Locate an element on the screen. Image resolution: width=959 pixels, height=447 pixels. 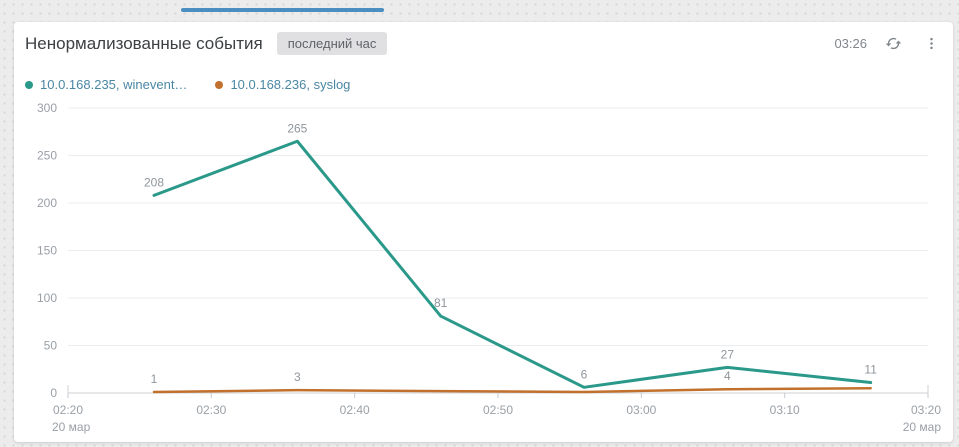
x-tick-label: 02:30 is located at coordinates (211, 410).